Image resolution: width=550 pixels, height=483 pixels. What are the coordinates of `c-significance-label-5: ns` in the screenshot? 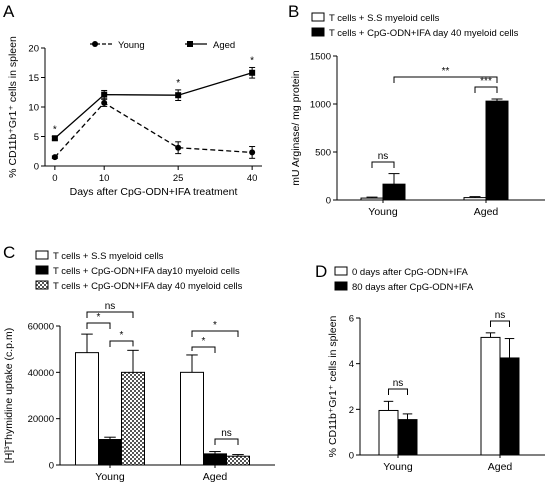 It's located at (226, 433).